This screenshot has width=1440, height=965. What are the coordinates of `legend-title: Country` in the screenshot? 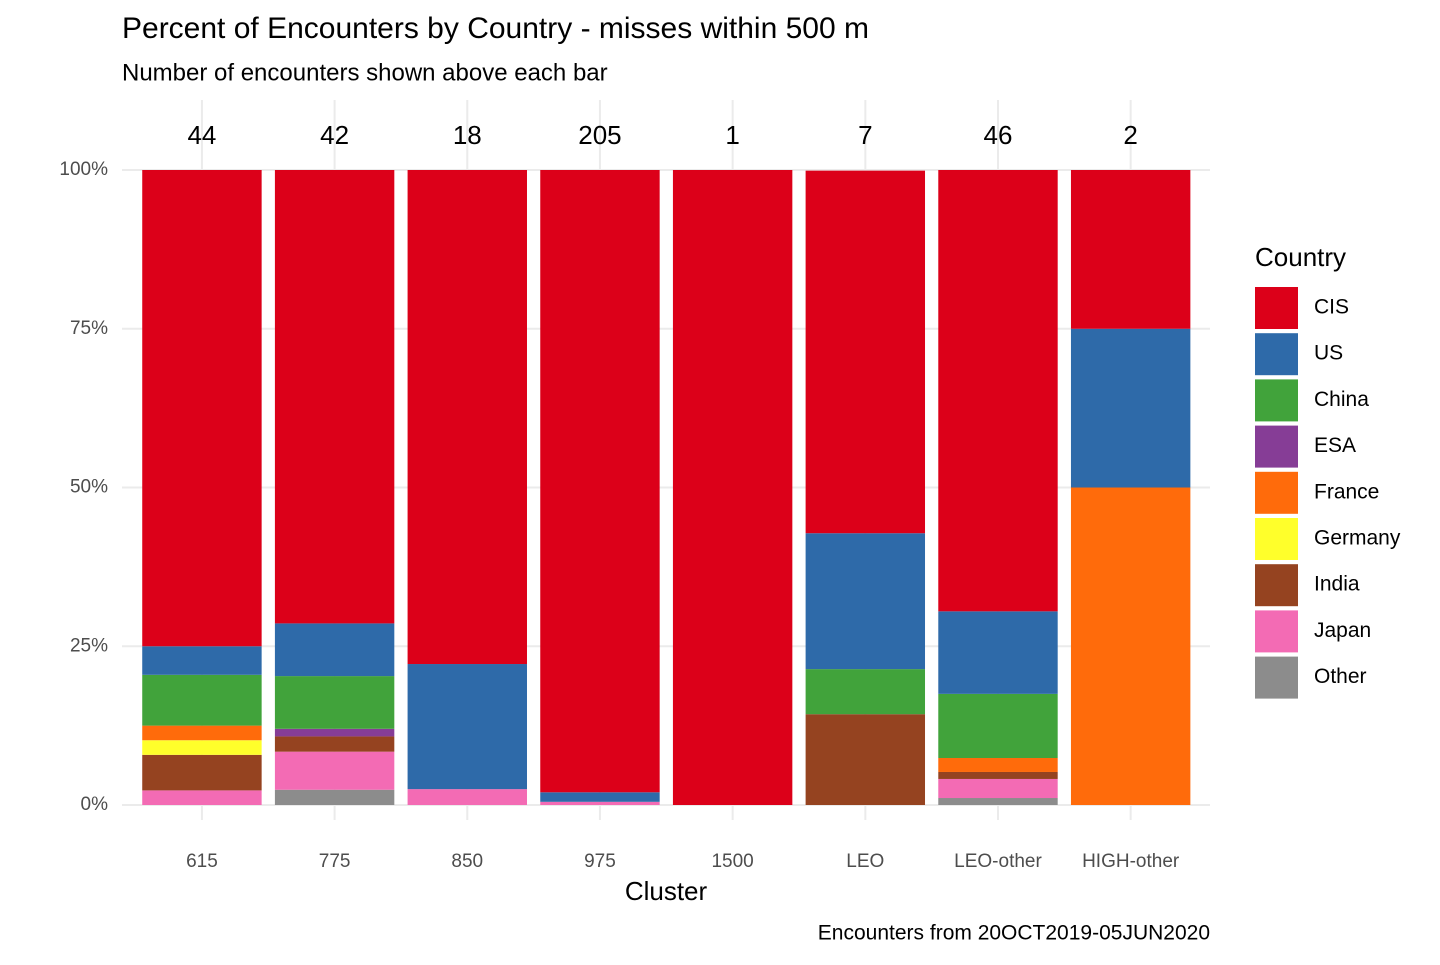 It's located at (1300, 257).